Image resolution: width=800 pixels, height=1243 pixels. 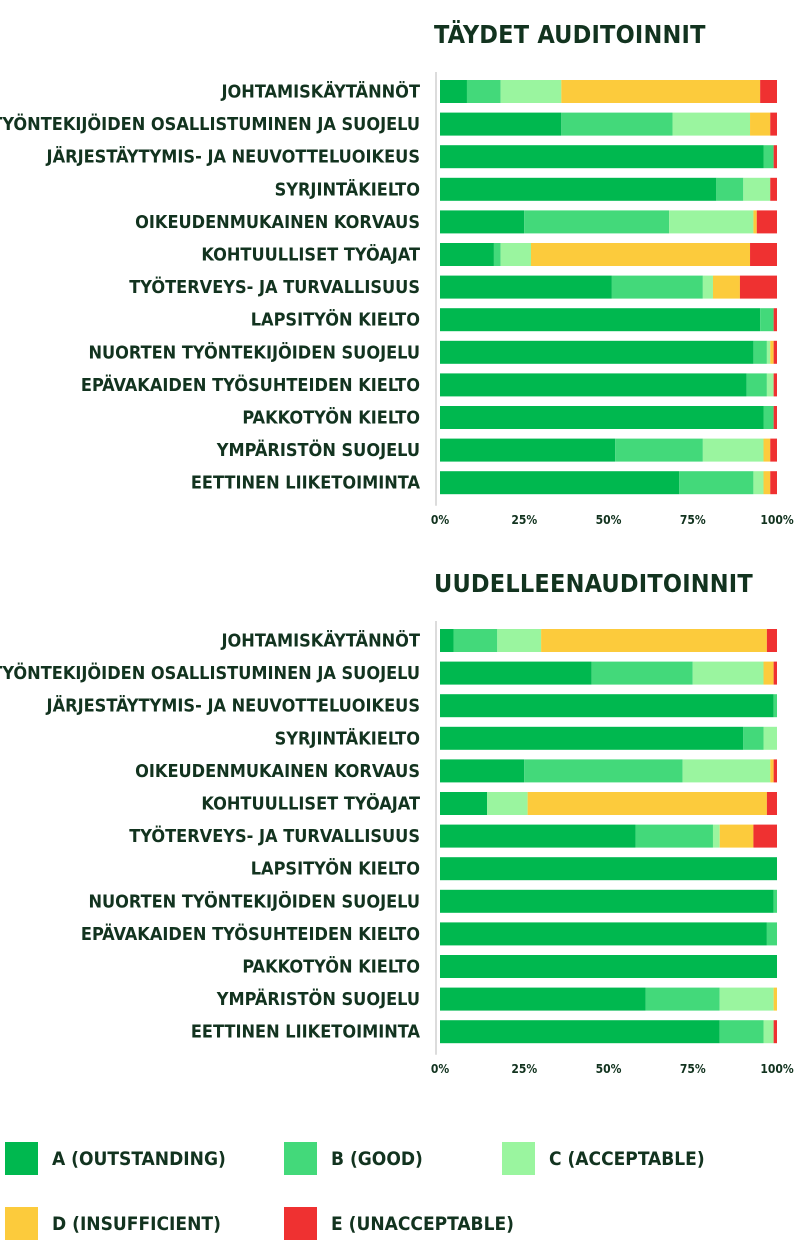 What do you see at coordinates (274, 287) in the screenshot?
I see `category-label: TYÖTERVEYS- JA TURVALLISUUS` at bounding box center [274, 287].